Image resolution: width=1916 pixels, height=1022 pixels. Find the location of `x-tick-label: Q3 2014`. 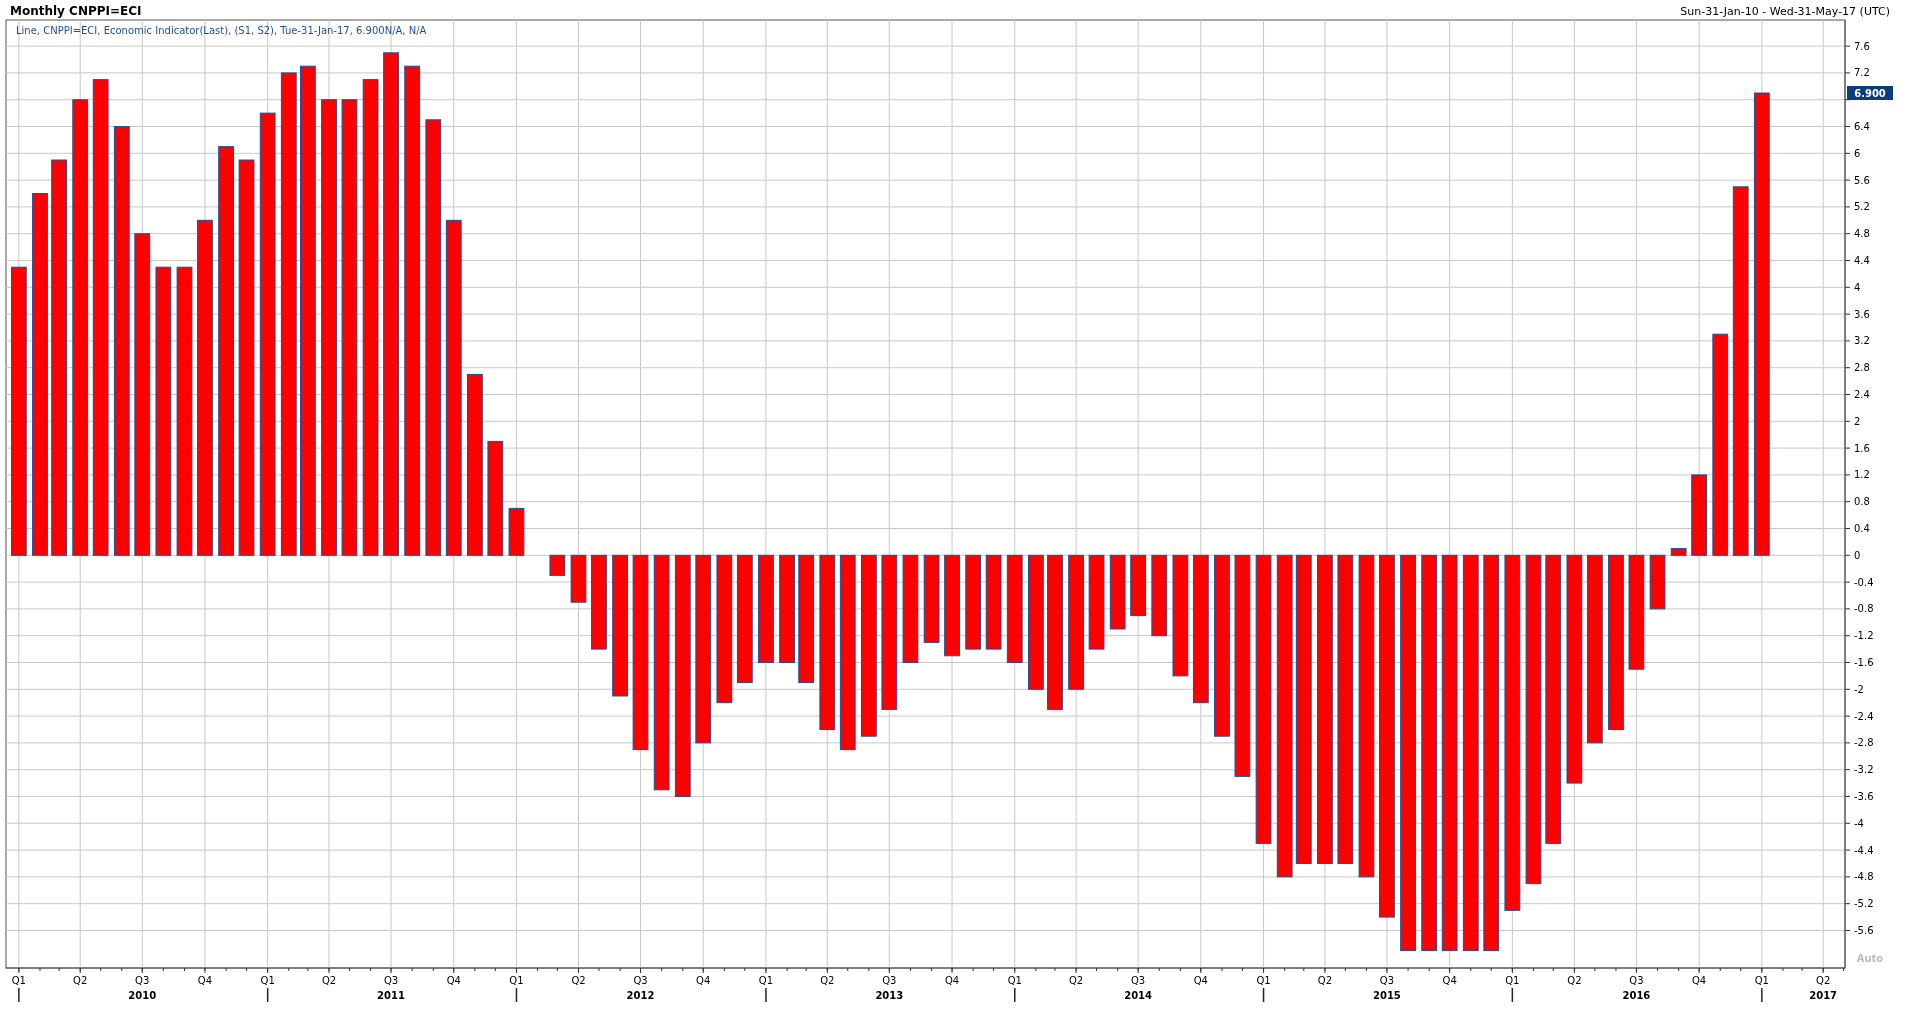

x-tick-label: Q3 2014 is located at coordinates (1138, 988).